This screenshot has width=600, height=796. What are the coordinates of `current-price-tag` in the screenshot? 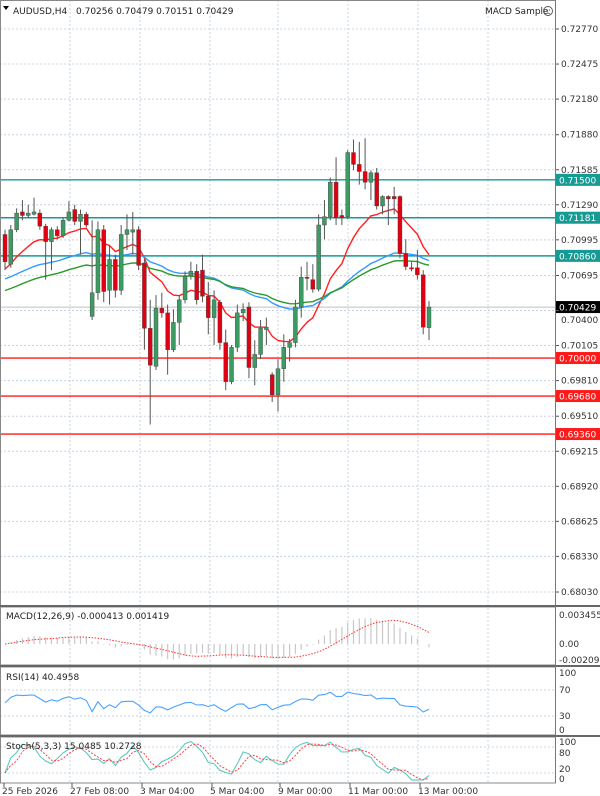 It's located at (578, 307).